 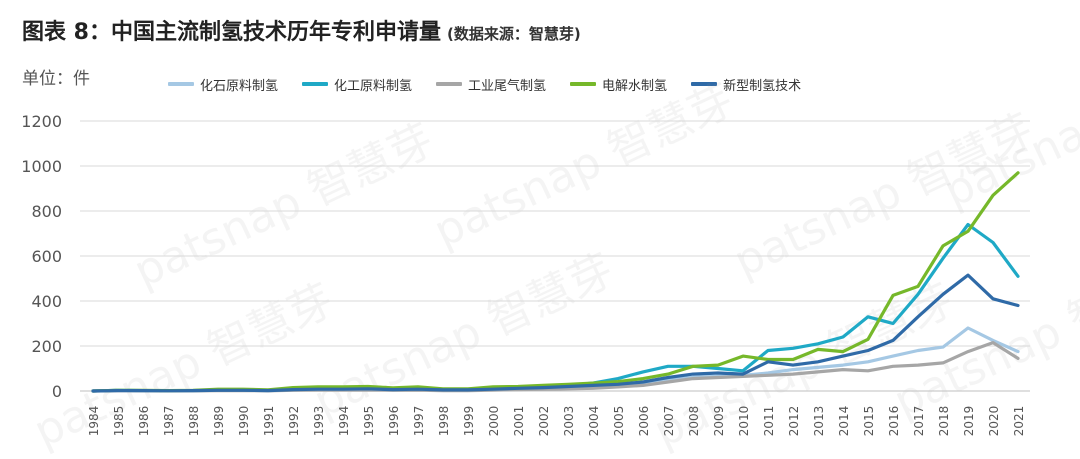 I want to click on x-tick-label: 2017, so click(x=919, y=421).